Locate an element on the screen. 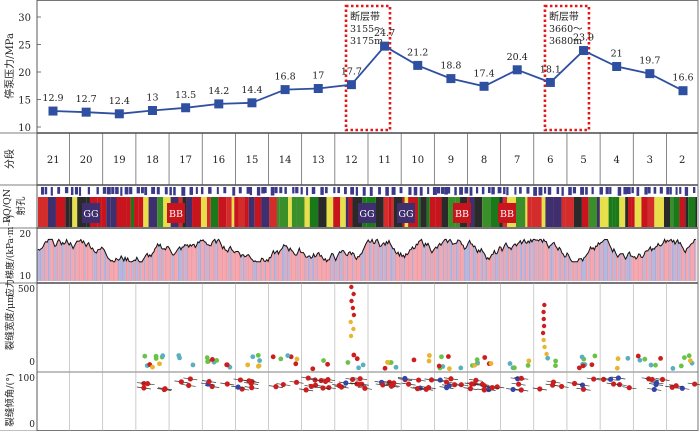 Image resolution: width=700 pixels, height=431 pixels. facies-badge-label: GG is located at coordinates (405, 214).